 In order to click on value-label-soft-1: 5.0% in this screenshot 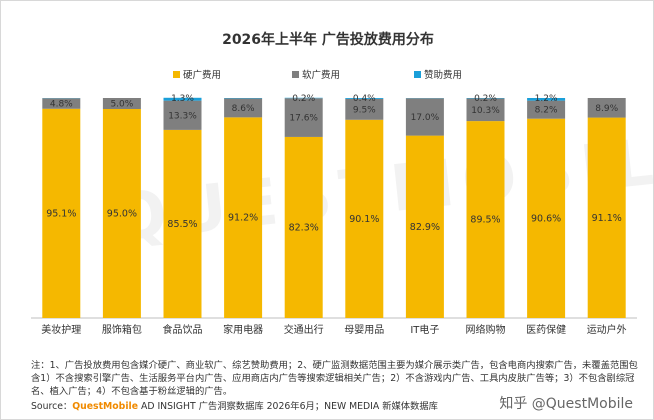, I will do `click(121, 105)`.